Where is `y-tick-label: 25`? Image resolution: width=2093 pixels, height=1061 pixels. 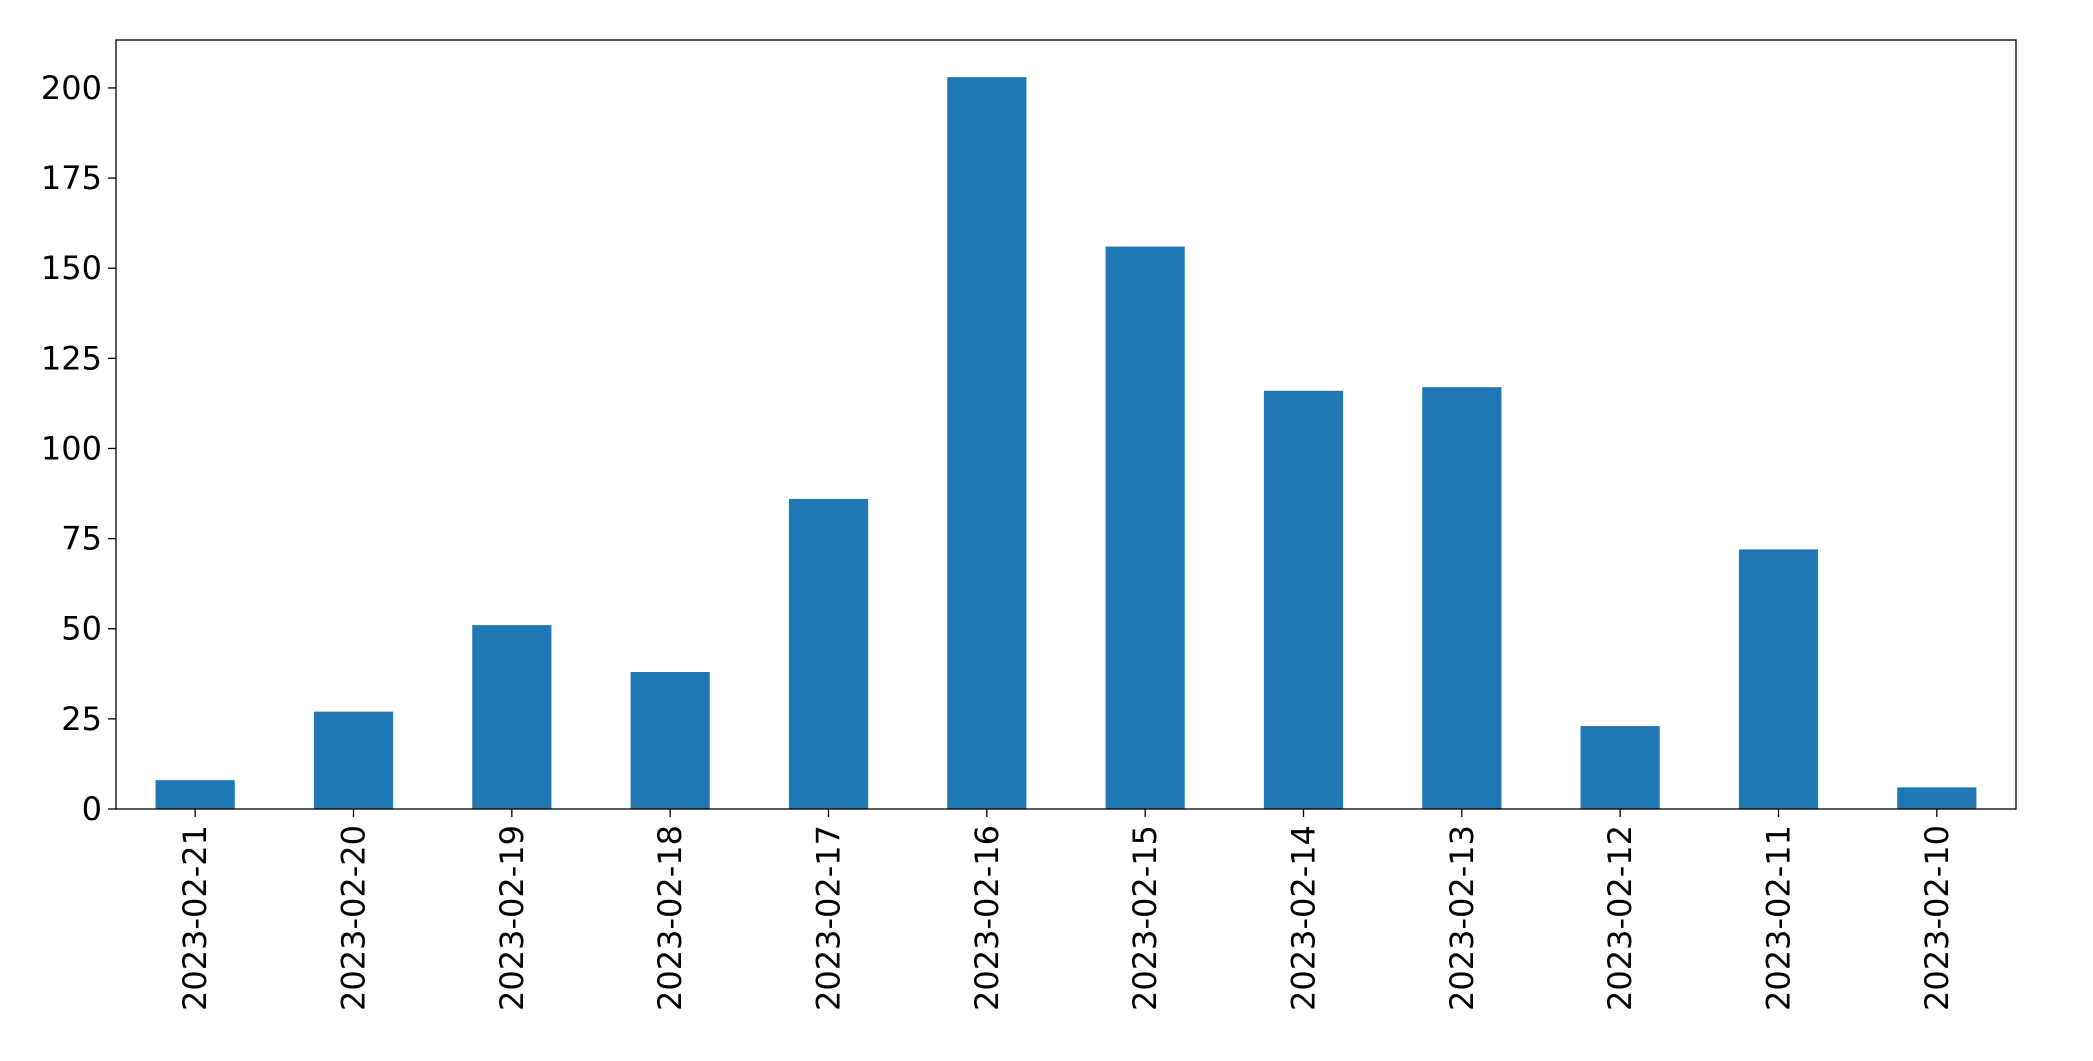
y-tick-label: 25 is located at coordinates (81, 719).